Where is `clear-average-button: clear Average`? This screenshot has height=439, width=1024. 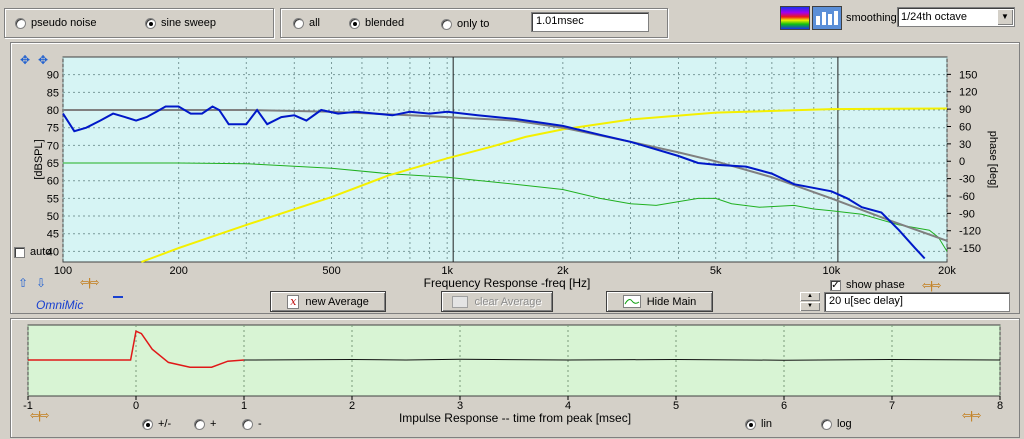
clear-average-button: clear Average is located at coordinates (497, 301).